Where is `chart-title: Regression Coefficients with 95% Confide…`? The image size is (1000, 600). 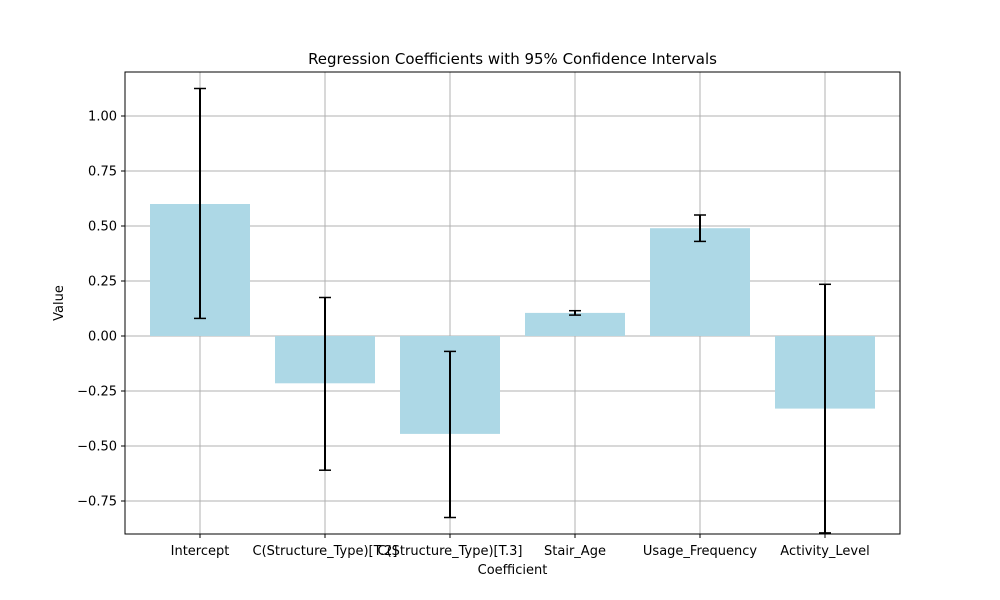
chart-title: Regression Coefficients with 95% Confide… is located at coordinates (512, 59).